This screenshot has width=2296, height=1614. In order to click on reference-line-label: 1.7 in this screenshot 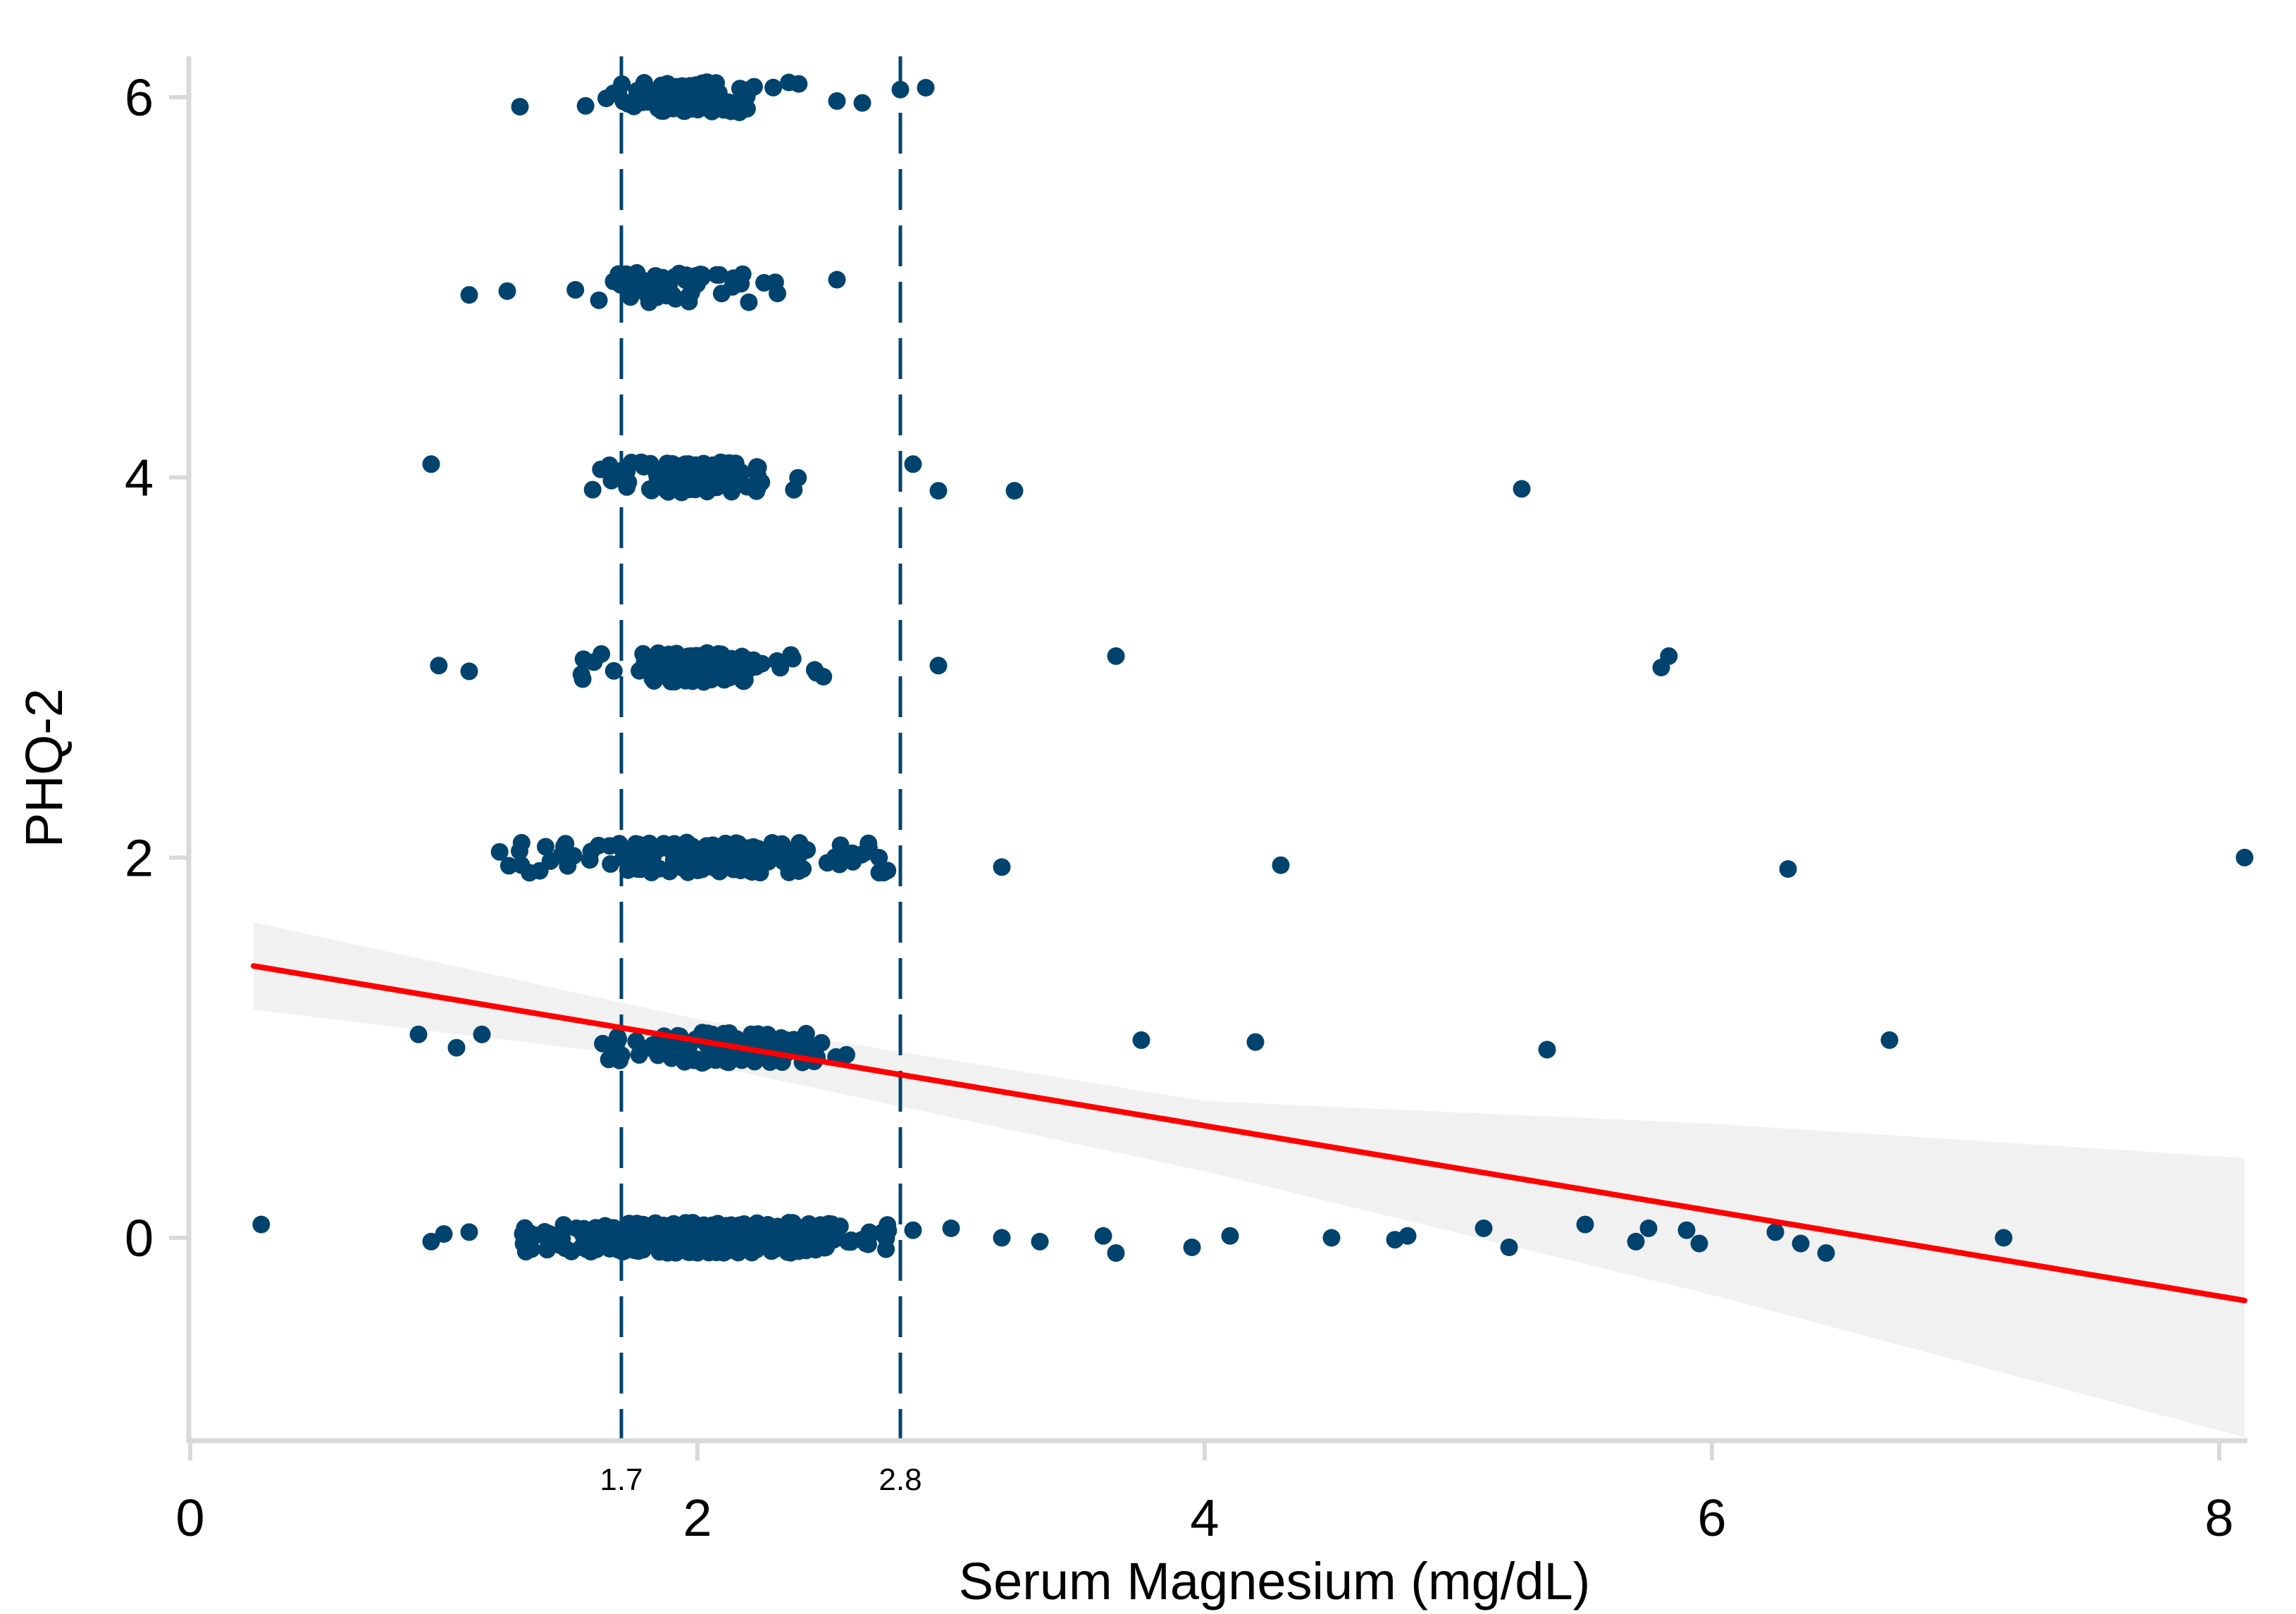, I will do `click(621, 1480)`.